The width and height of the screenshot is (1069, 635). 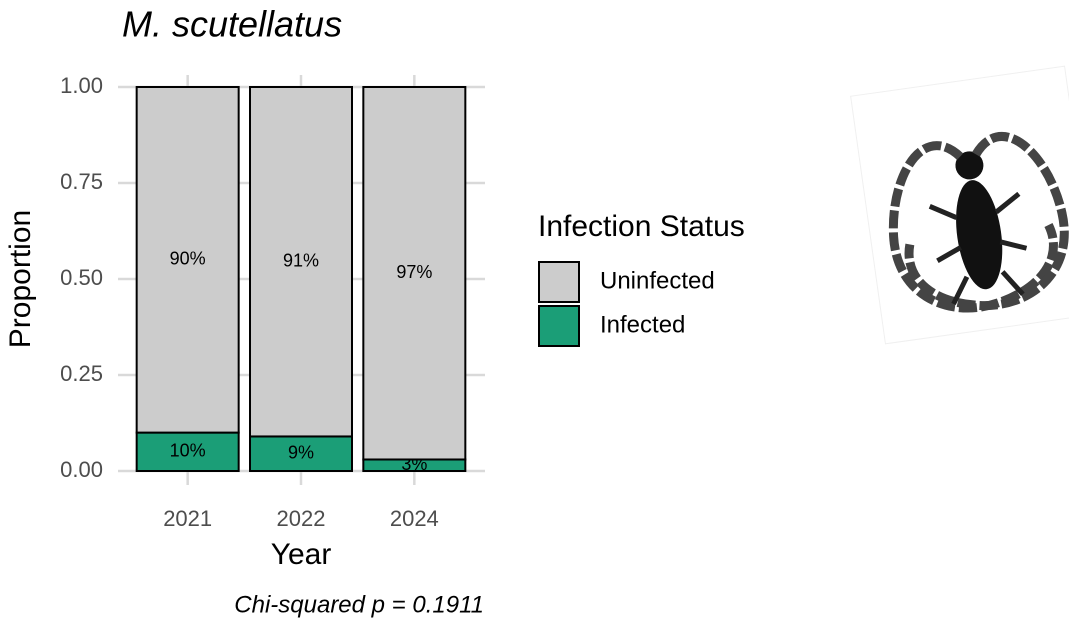 I want to click on x-tick-label: 2022, so click(x=301, y=518).